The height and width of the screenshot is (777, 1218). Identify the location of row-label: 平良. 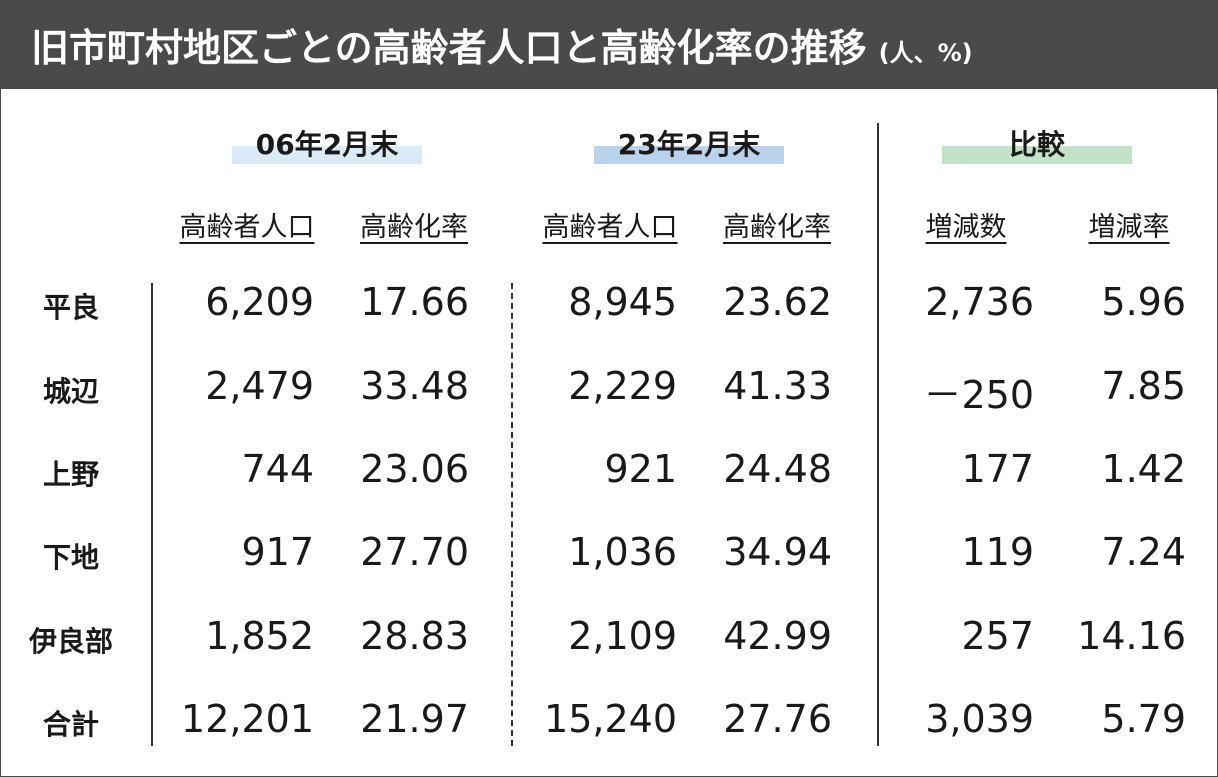
(70, 307).